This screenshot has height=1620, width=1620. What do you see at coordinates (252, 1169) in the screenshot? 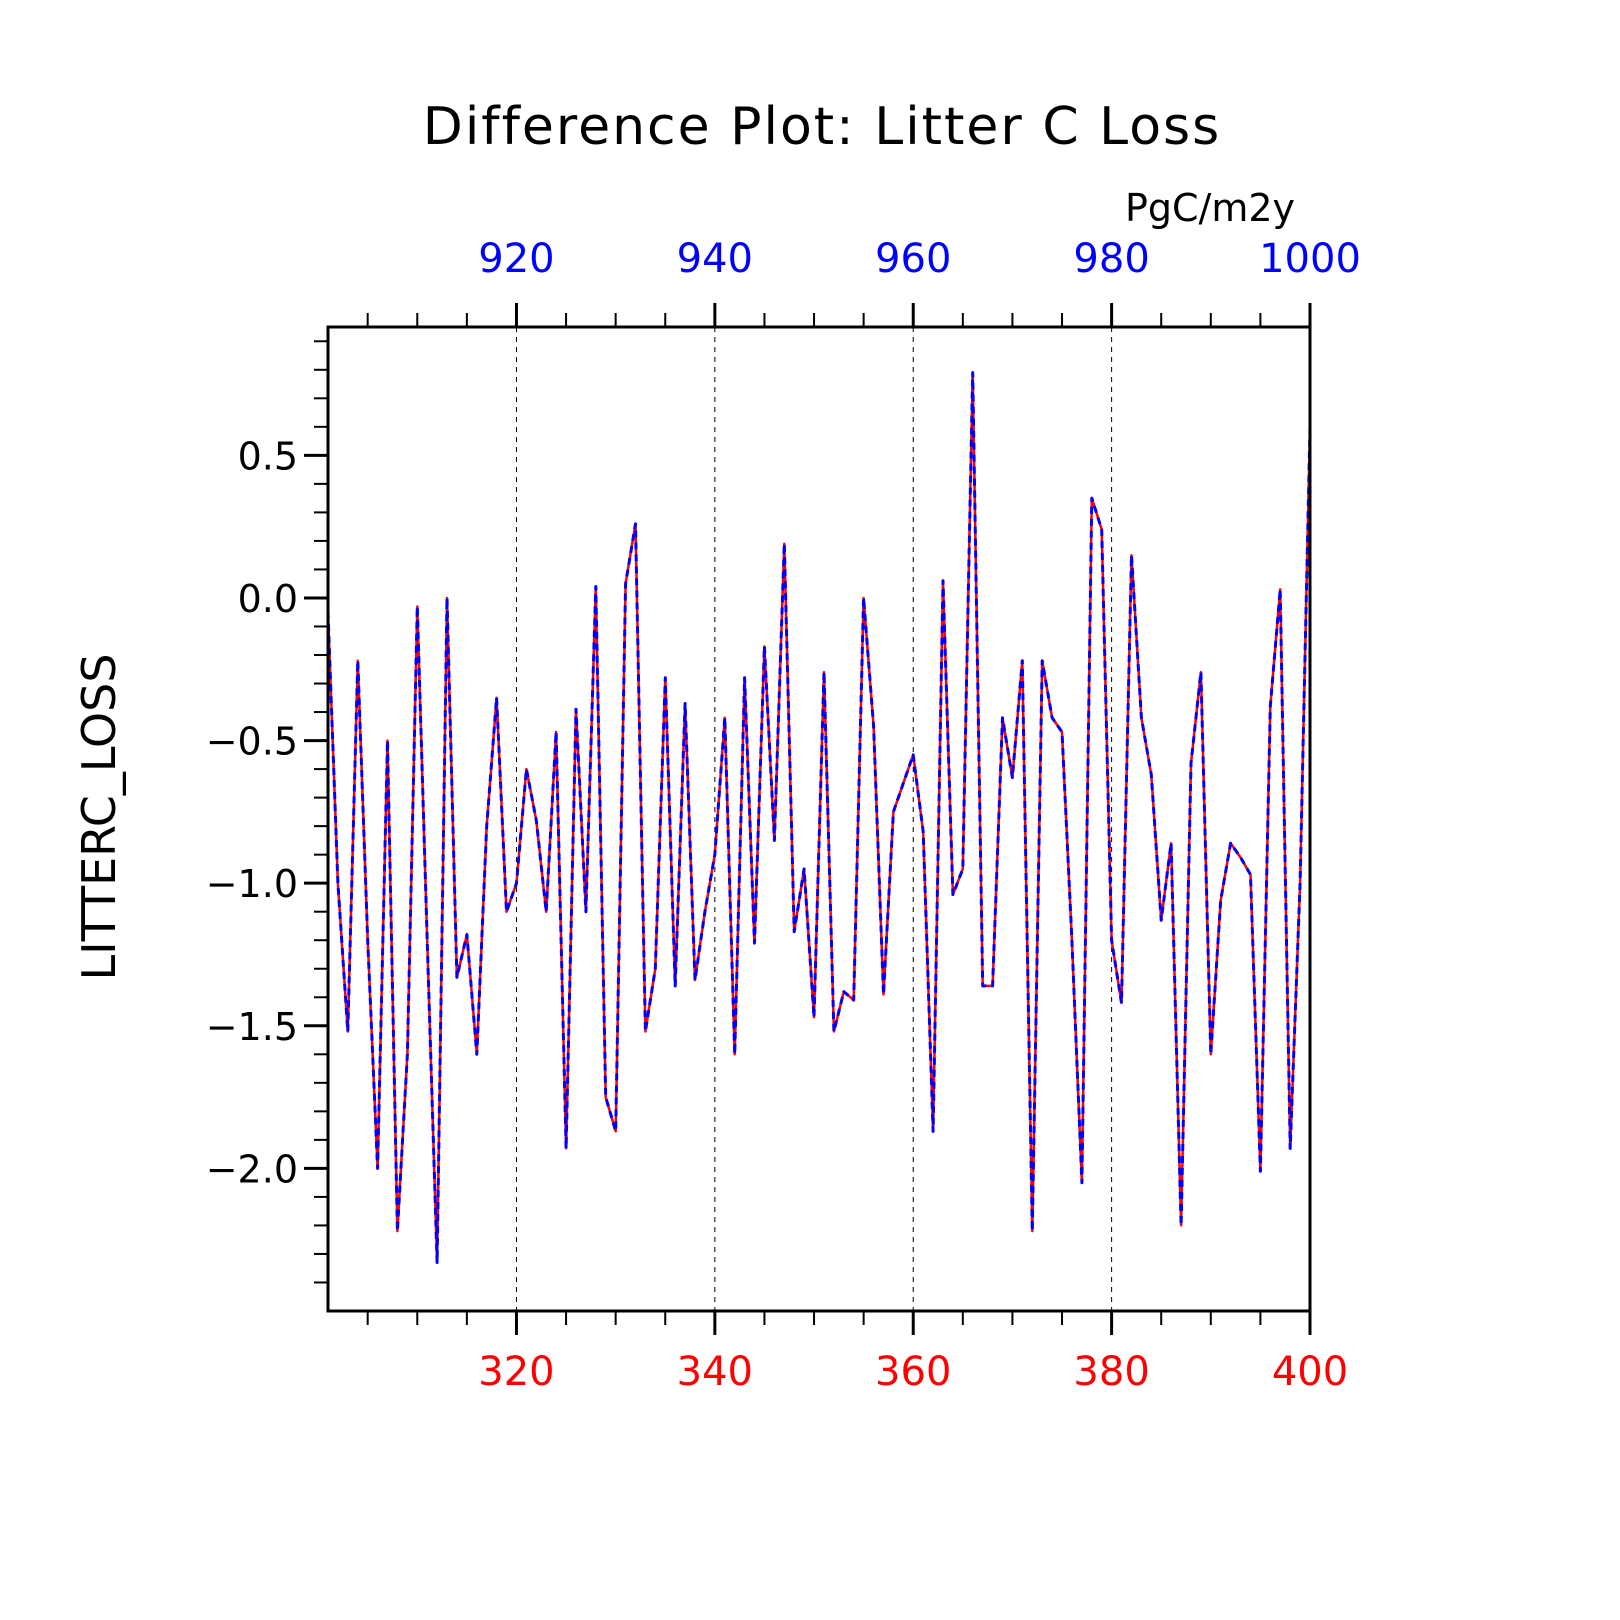
I see `y-tick-label: −2.0` at bounding box center [252, 1169].